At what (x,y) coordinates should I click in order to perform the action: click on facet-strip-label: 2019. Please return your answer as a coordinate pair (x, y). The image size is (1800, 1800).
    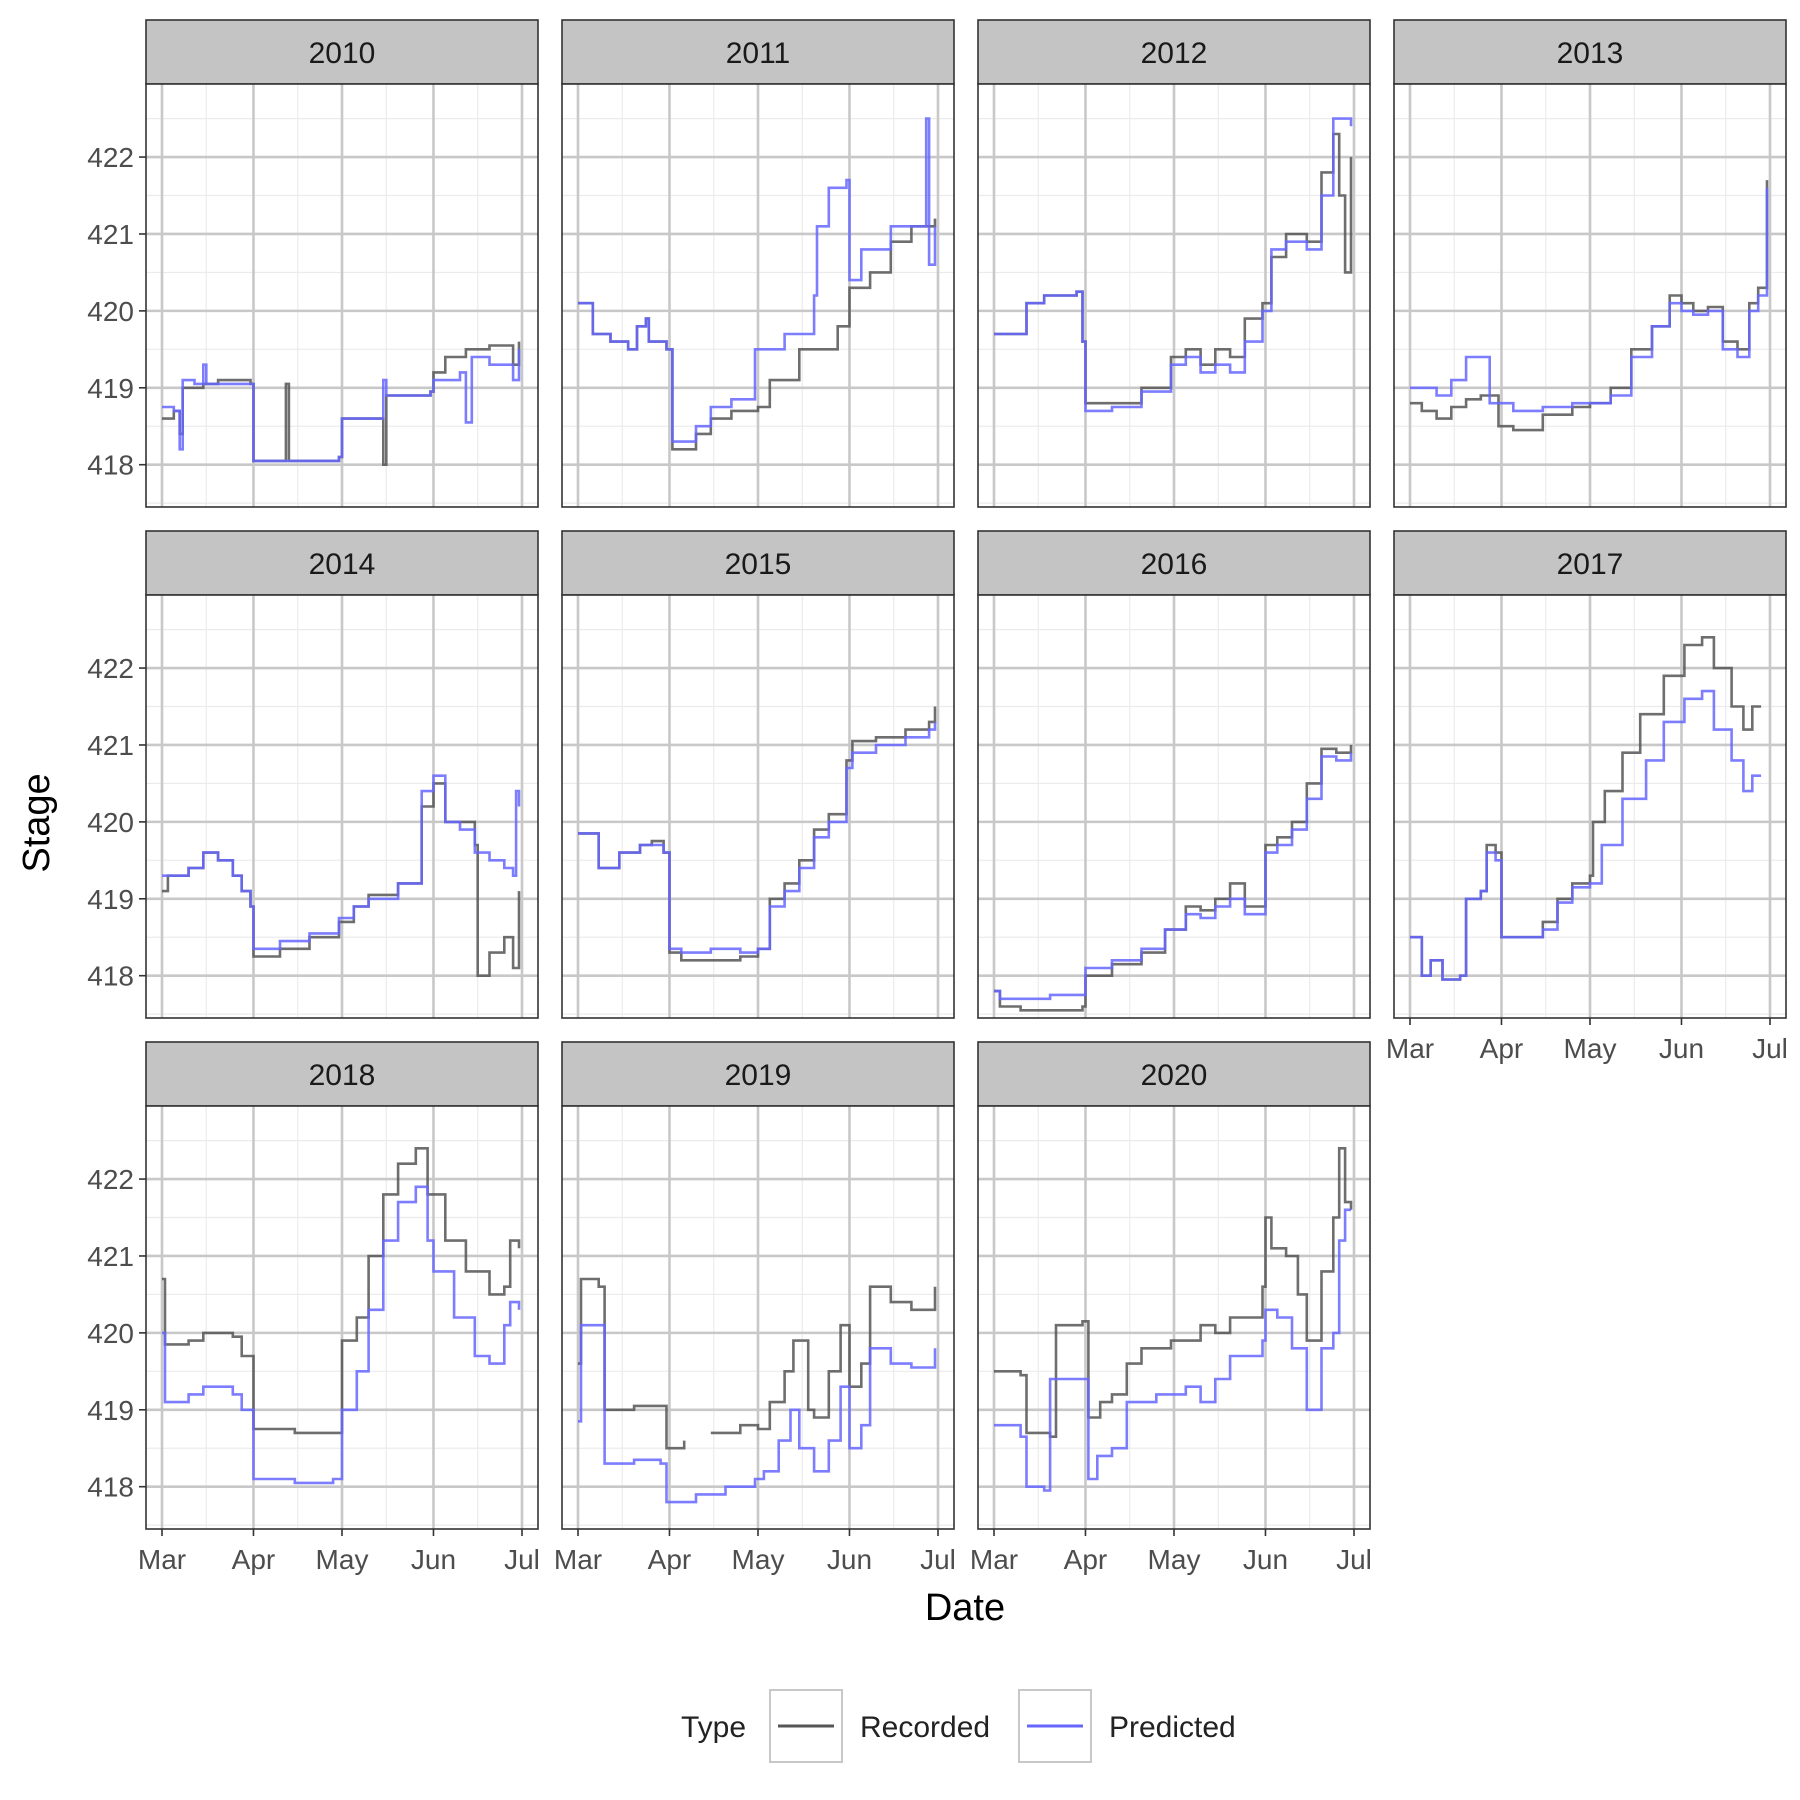
    Looking at the image, I should click on (758, 1075).